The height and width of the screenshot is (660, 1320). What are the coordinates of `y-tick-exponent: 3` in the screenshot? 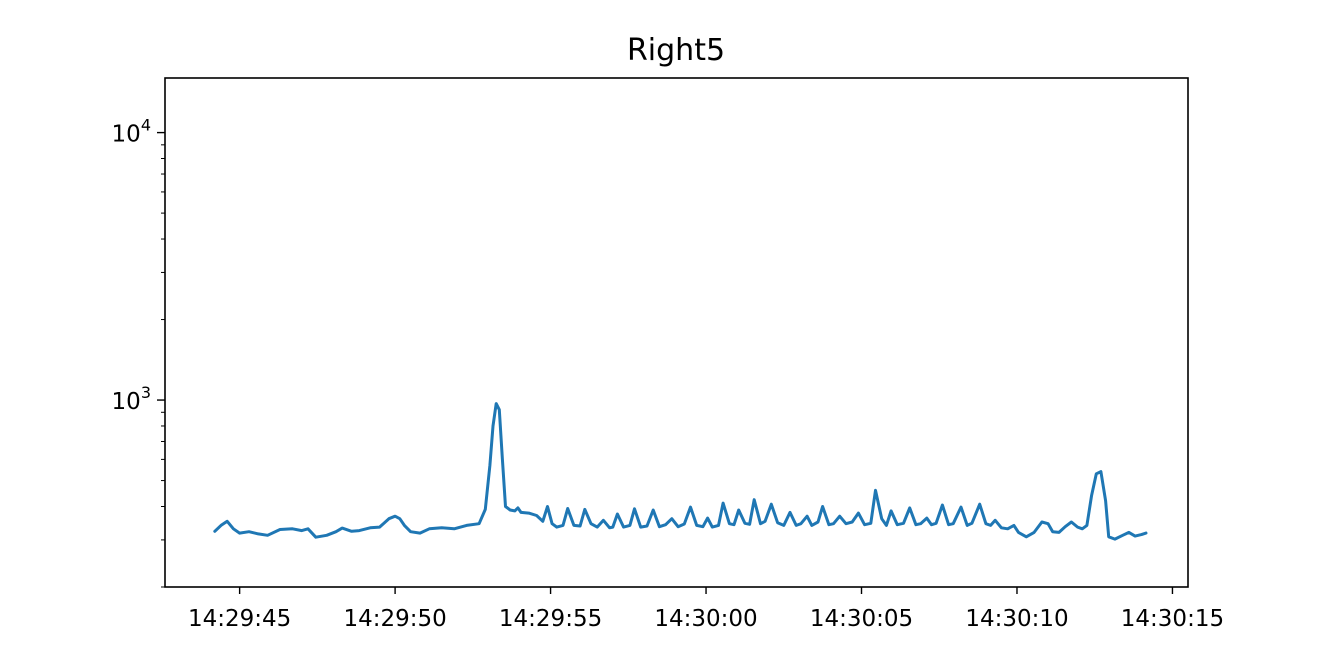 It's located at (146, 392).